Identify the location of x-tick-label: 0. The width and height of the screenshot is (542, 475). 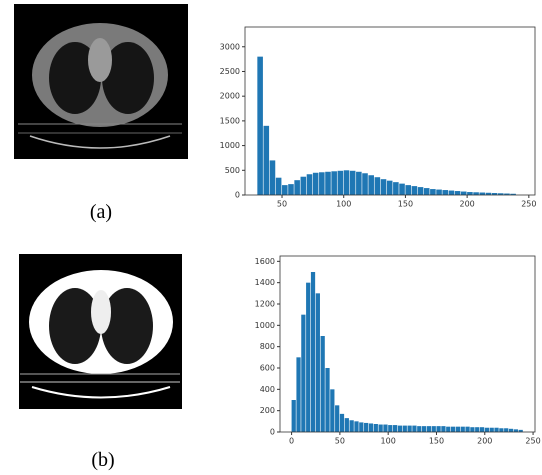
(291, 441).